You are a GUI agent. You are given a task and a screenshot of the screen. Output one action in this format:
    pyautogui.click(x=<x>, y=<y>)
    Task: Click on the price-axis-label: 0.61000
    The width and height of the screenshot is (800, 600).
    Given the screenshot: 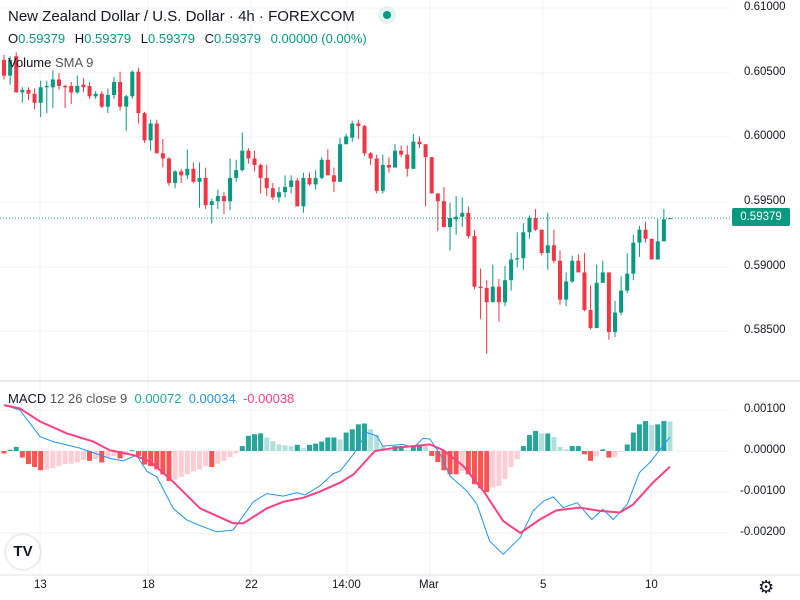 What is the action you would take?
    pyautogui.click(x=765, y=7)
    